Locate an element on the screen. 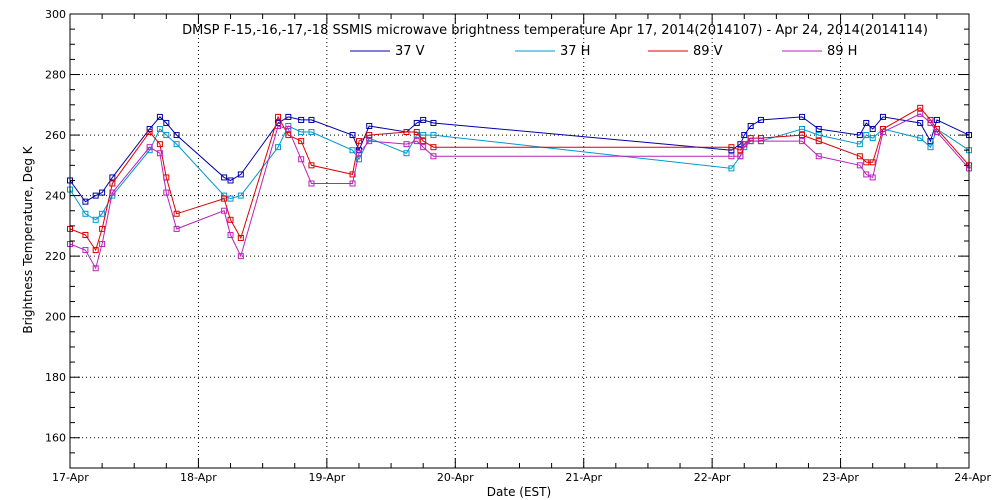 This screenshot has width=1000, height=500. x-tick-label: 24-Apr is located at coordinates (972, 477).